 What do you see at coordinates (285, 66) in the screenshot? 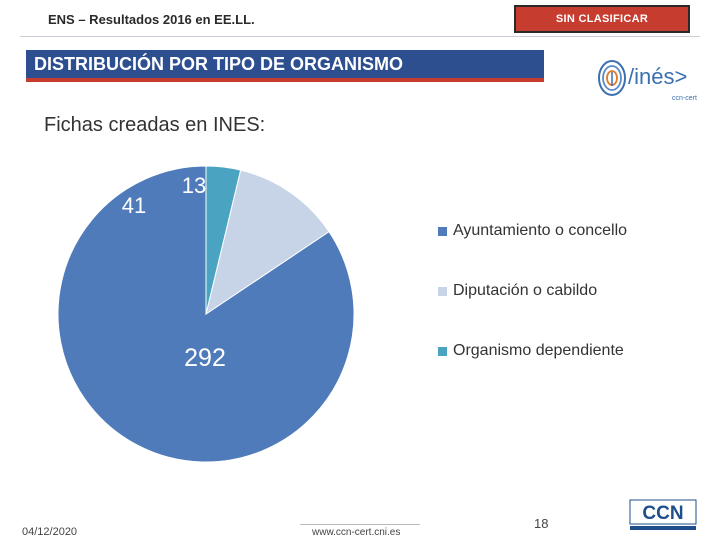
I see `section-title: DISTRIBUCIÓN POR TIPO DE ORGANISMO` at bounding box center [285, 66].